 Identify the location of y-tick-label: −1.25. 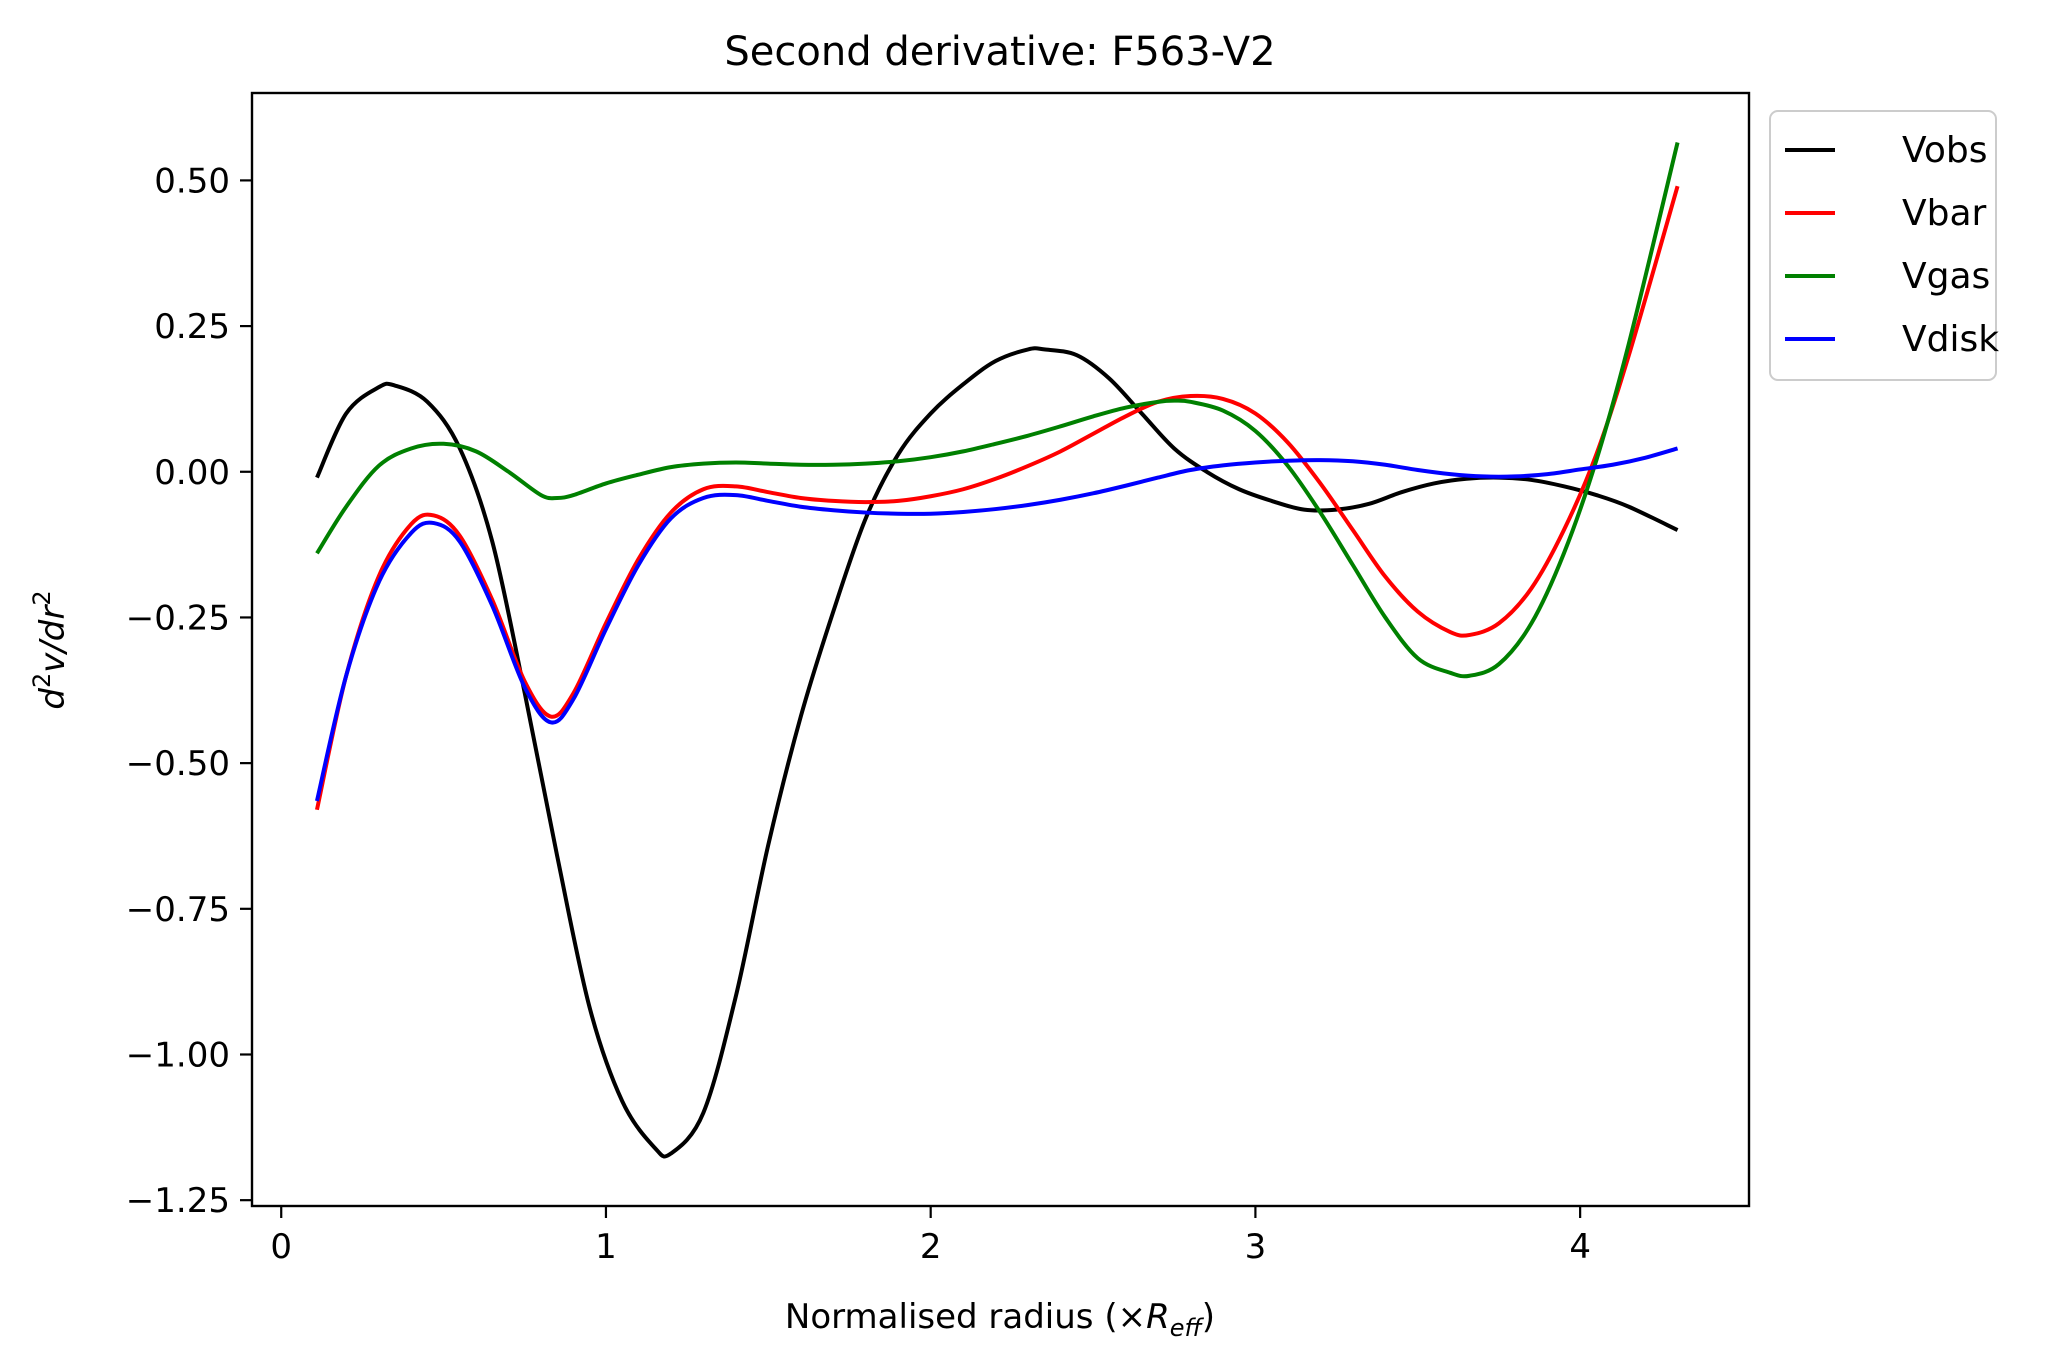
(178, 1201).